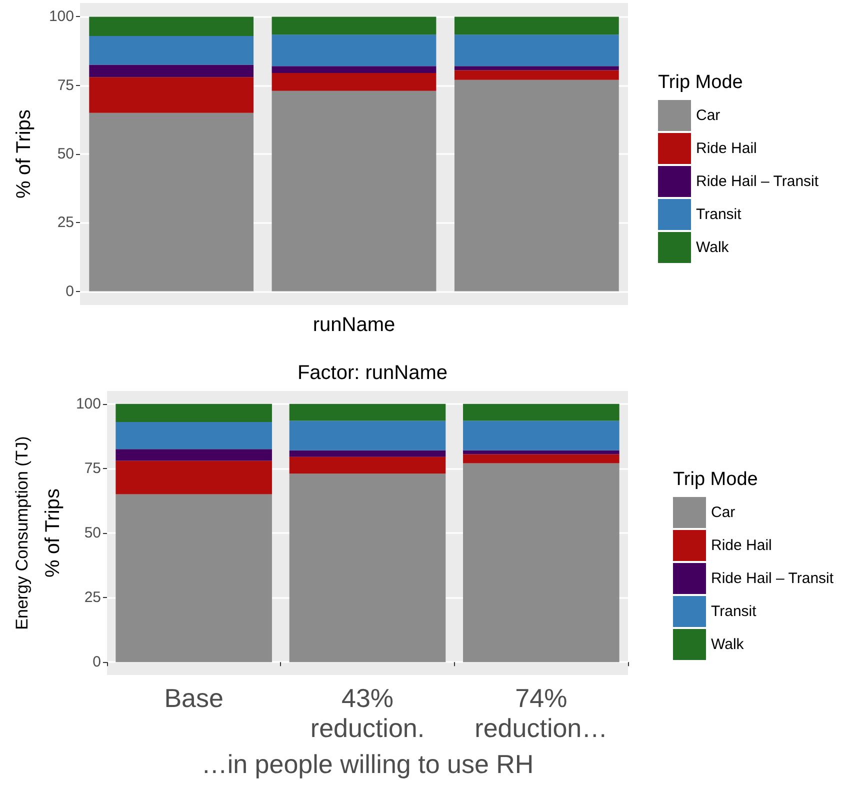 The image size is (858, 799). Describe the element at coordinates (367, 713) in the screenshot. I see `x-tick-label: 43% reduction.` at that location.